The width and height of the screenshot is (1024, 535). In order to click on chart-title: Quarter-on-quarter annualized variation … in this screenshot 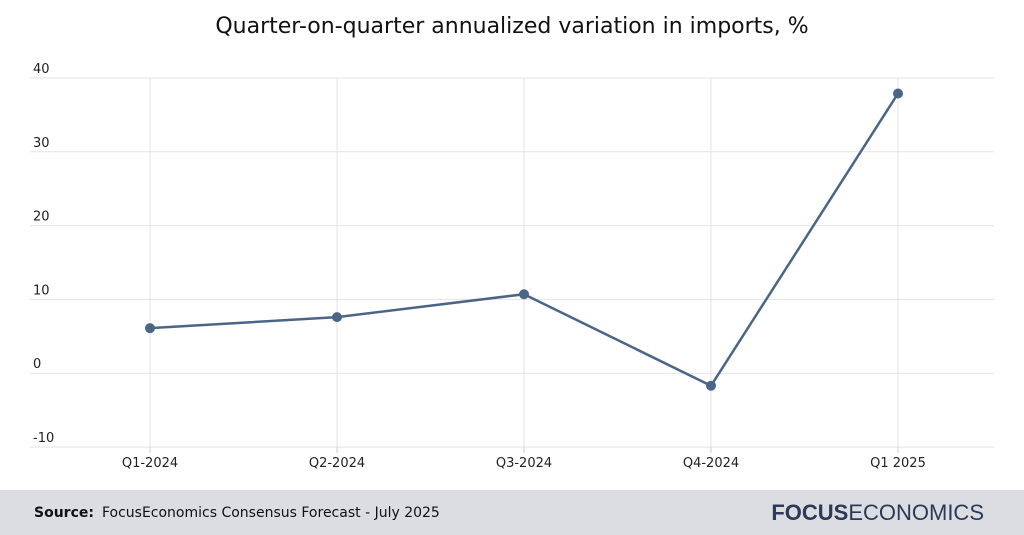, I will do `click(512, 26)`.